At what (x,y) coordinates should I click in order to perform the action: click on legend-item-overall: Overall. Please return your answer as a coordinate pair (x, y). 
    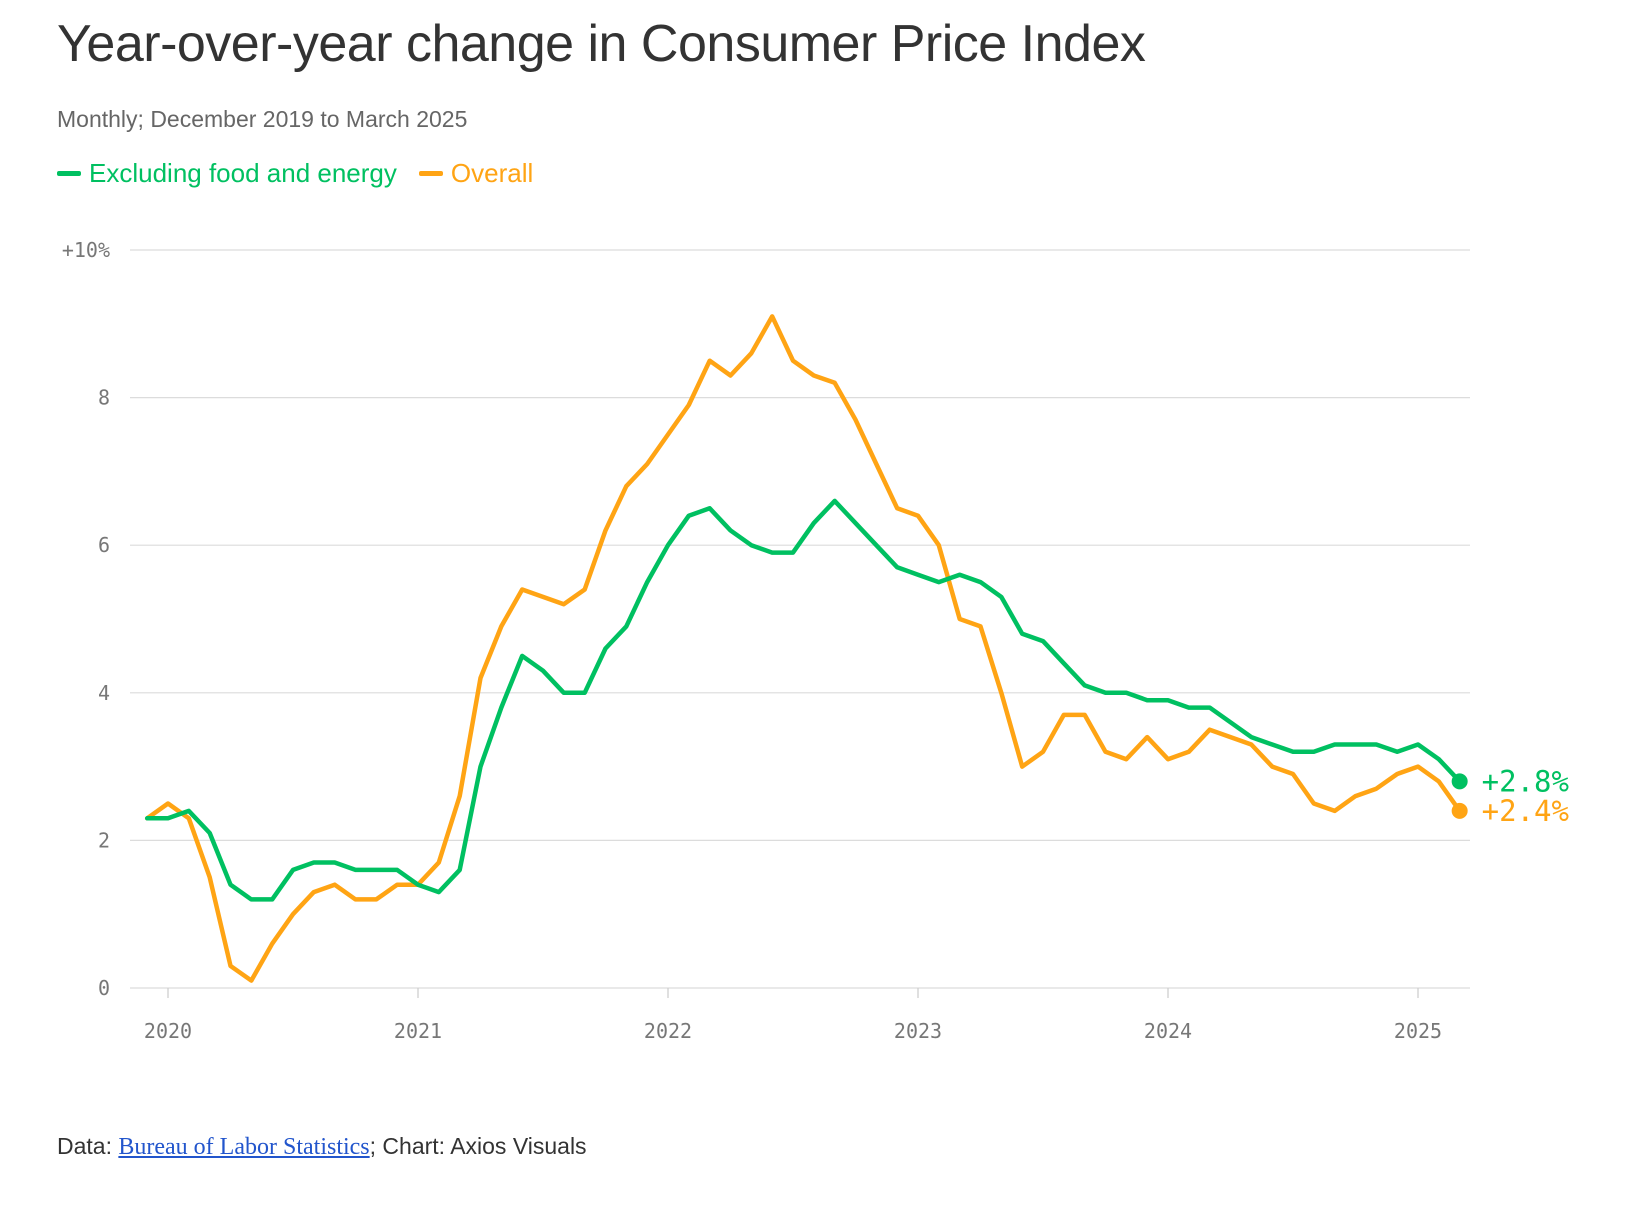
    Looking at the image, I should click on (476, 173).